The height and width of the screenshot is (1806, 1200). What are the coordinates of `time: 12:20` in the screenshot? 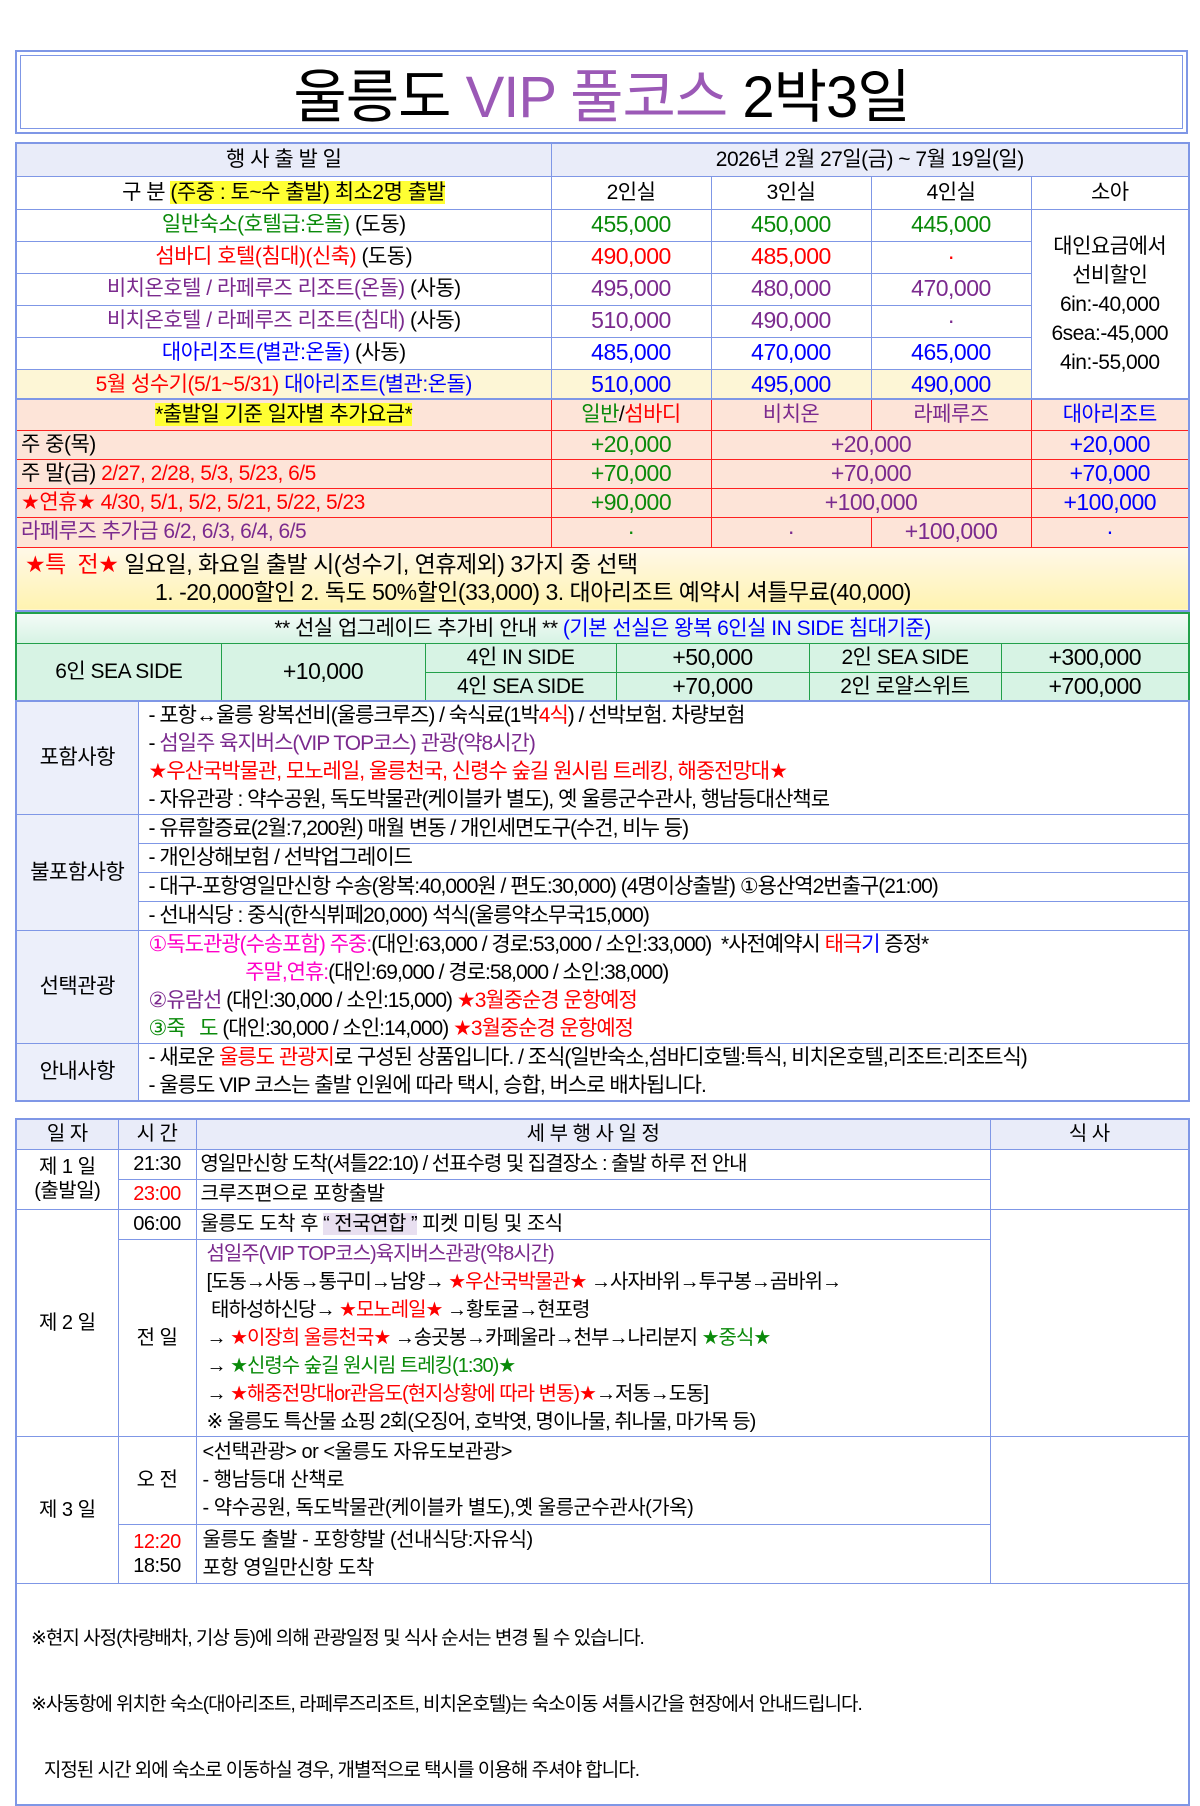 It's located at (157, 1541).